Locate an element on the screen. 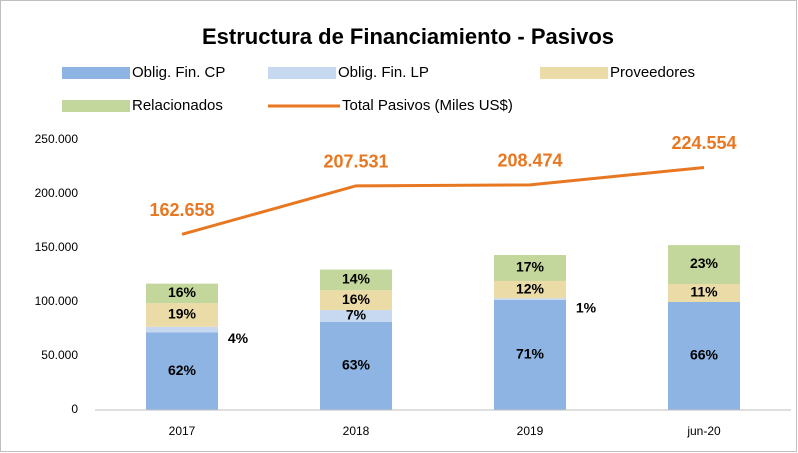 The image size is (798, 453). segment-label: 17% is located at coordinates (530, 267).